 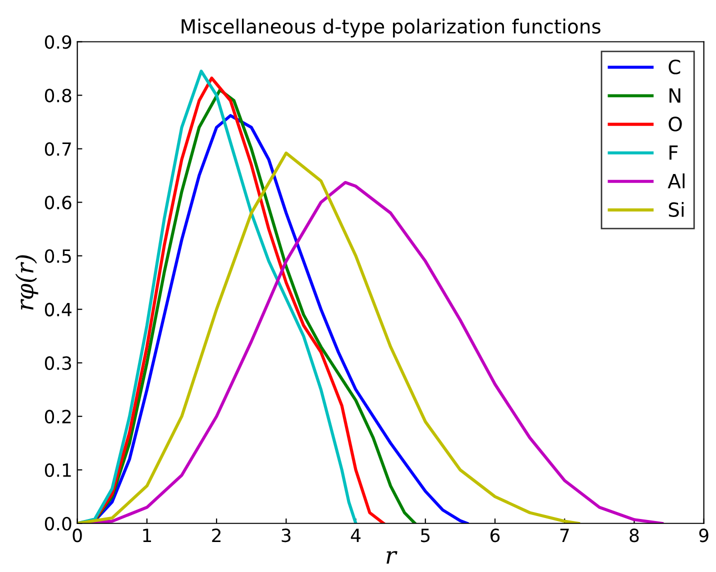 What do you see at coordinates (58, 363) in the screenshot?
I see `y-tick-label: 0.3` at bounding box center [58, 363].